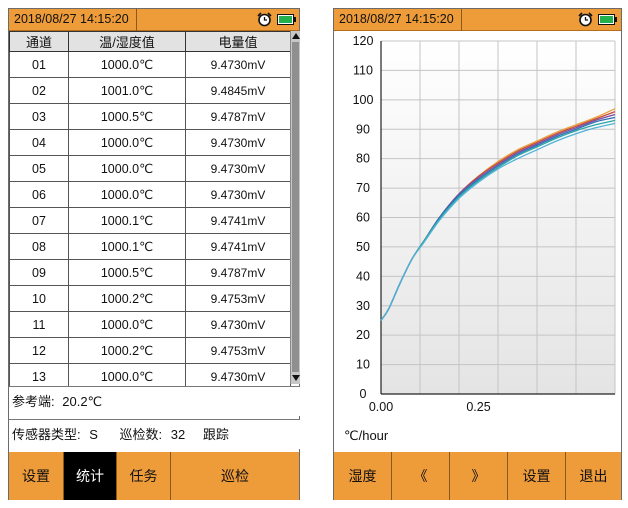 This screenshot has width=628, height=508. What do you see at coordinates (150, 376) in the screenshot?
I see `table-row: 13 1000.0℃ 9.4730mV` at bounding box center [150, 376].